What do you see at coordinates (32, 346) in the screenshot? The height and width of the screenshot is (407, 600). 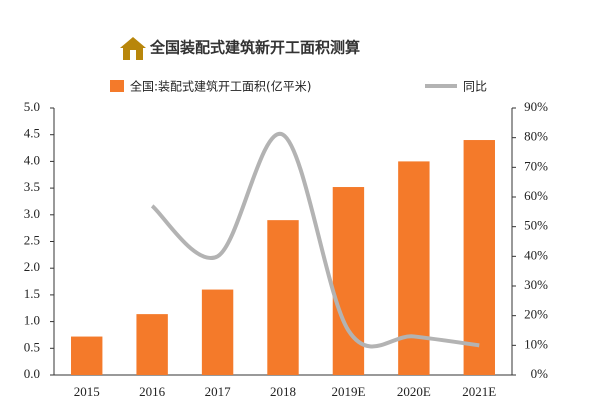 I see `y-tick-label: 0.5` at bounding box center [32, 346].